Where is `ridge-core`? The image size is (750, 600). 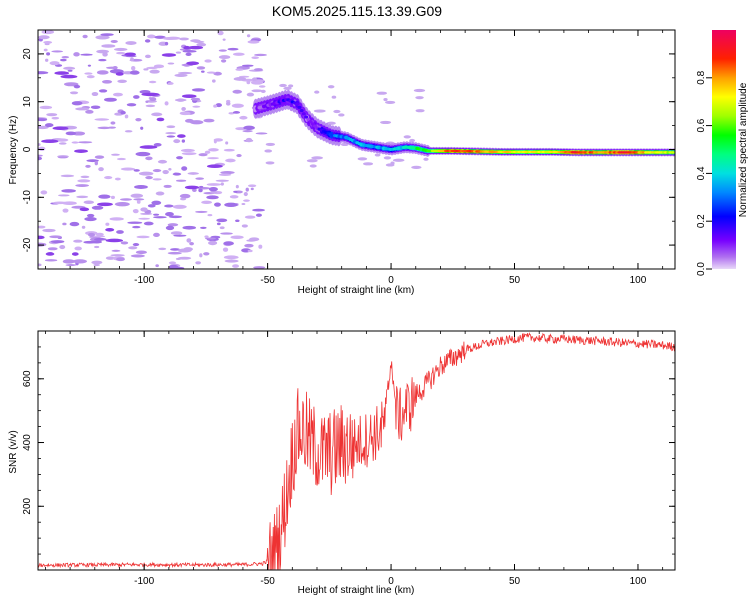
ridge-core is located at coordinates (308, 120).